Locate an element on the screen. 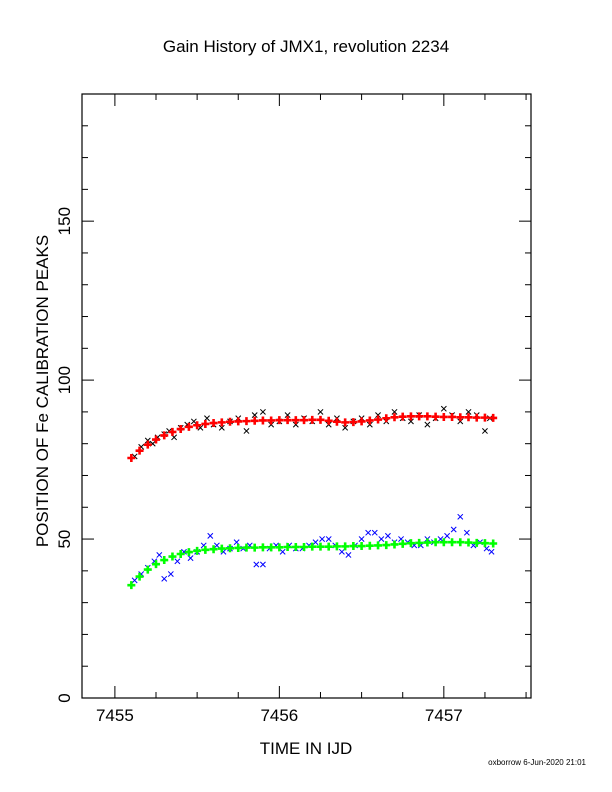 The height and width of the screenshot is (792, 612). x-axis-label: TIME IN IJD is located at coordinates (306, 748).